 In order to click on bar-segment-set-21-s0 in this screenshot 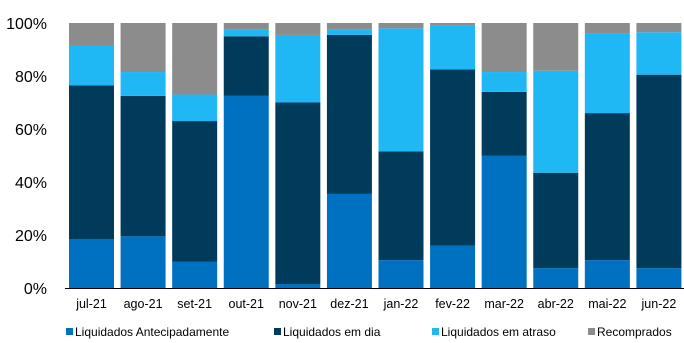, I will do `click(195, 274)`.